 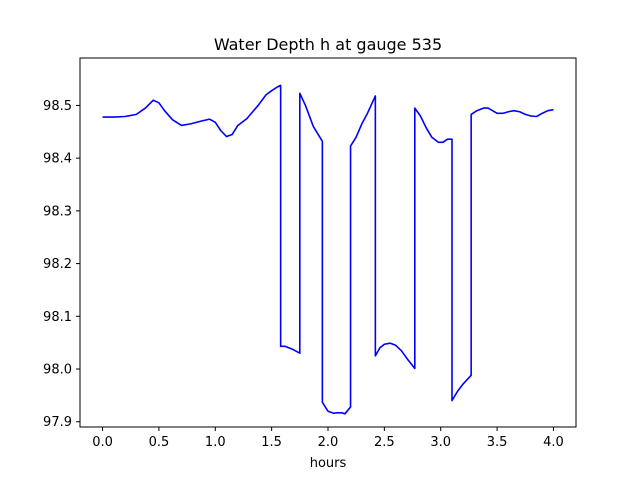 What do you see at coordinates (440, 442) in the screenshot?
I see `x-tick-label: 3.0` at bounding box center [440, 442].